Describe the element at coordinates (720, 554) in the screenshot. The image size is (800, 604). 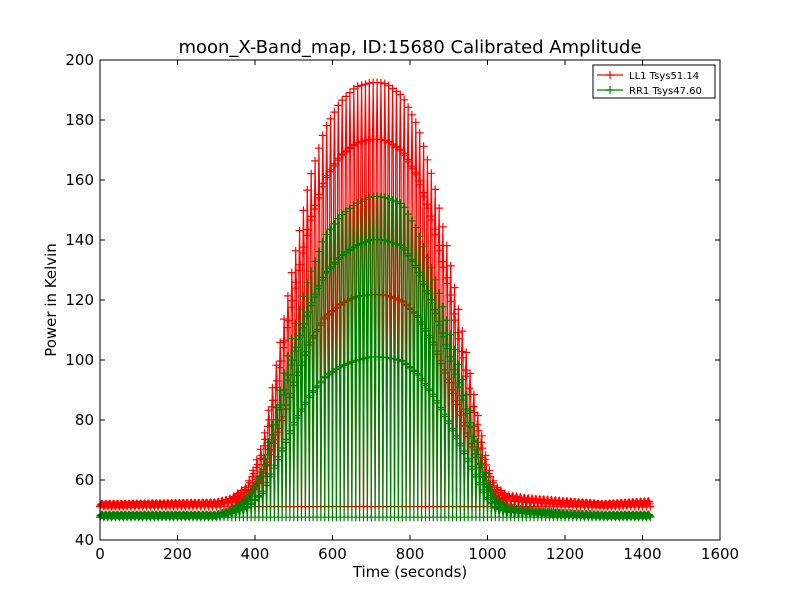
I see `x-tick-label: 1600` at that location.